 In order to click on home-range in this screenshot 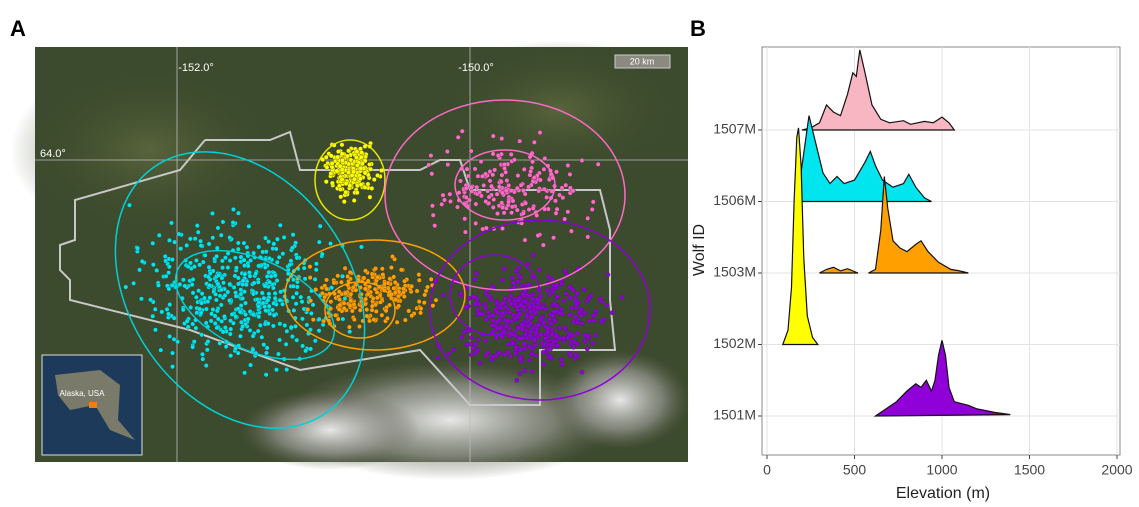, I will do `click(505, 195)`.